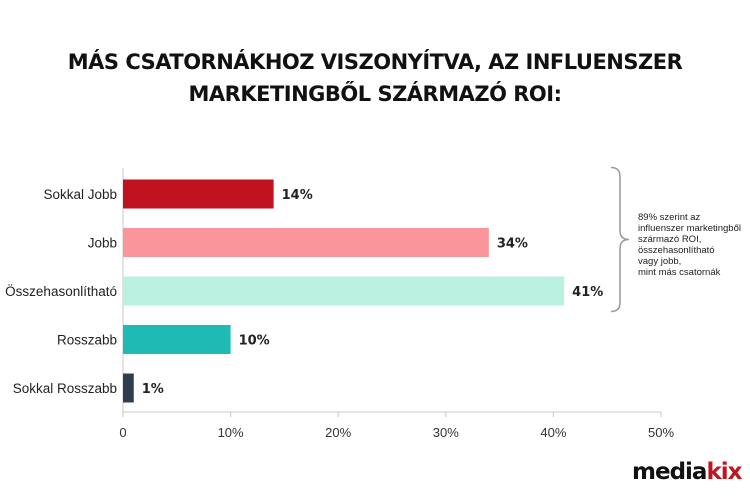  What do you see at coordinates (446, 432) in the screenshot?
I see `x-tick-label: 30%` at bounding box center [446, 432].